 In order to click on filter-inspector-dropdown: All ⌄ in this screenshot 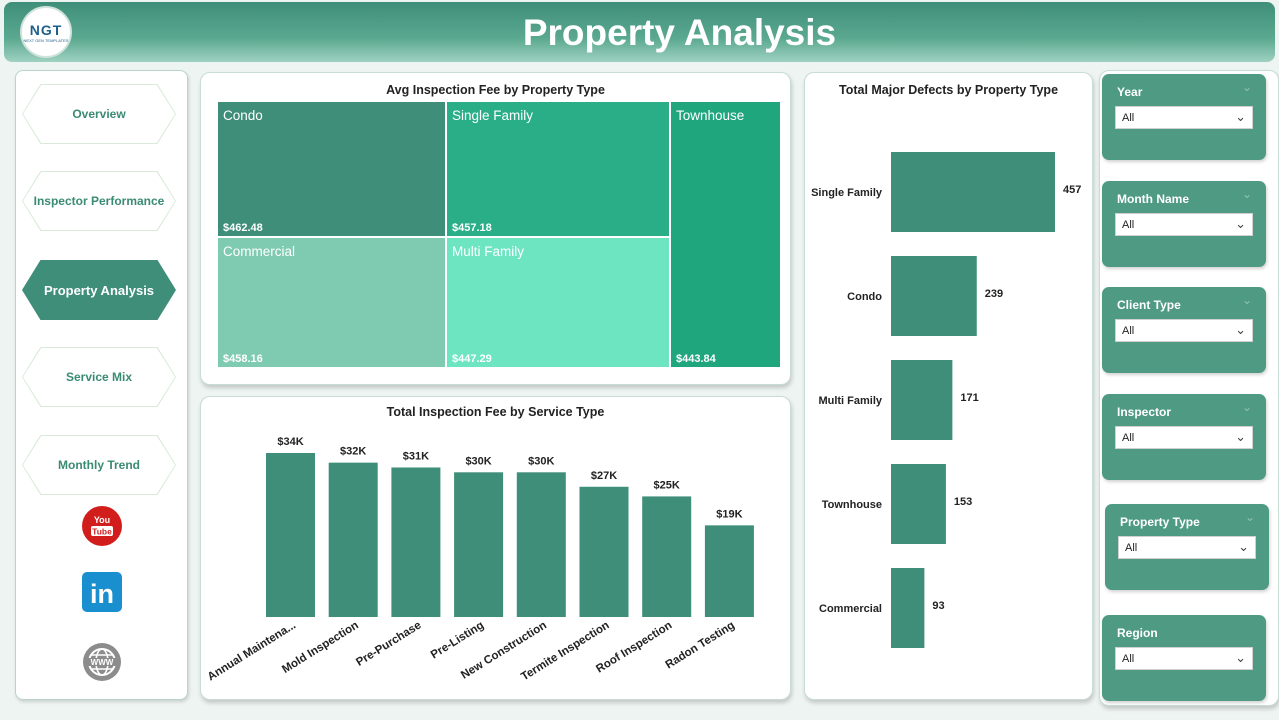, I will do `click(1184, 437)`.